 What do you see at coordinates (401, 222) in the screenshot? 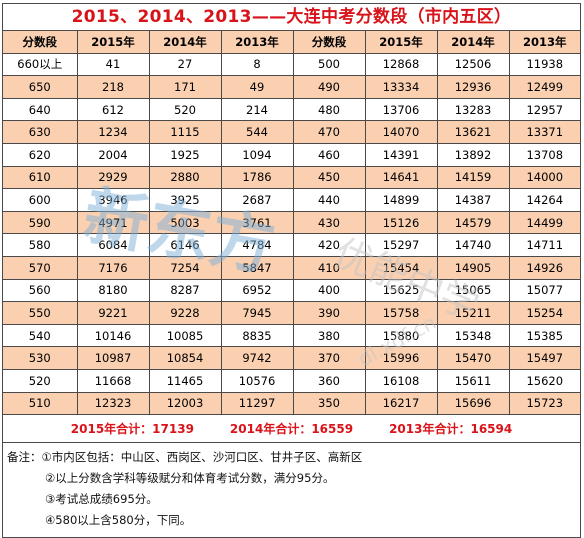
I see `table-cell: 15126` at bounding box center [401, 222].